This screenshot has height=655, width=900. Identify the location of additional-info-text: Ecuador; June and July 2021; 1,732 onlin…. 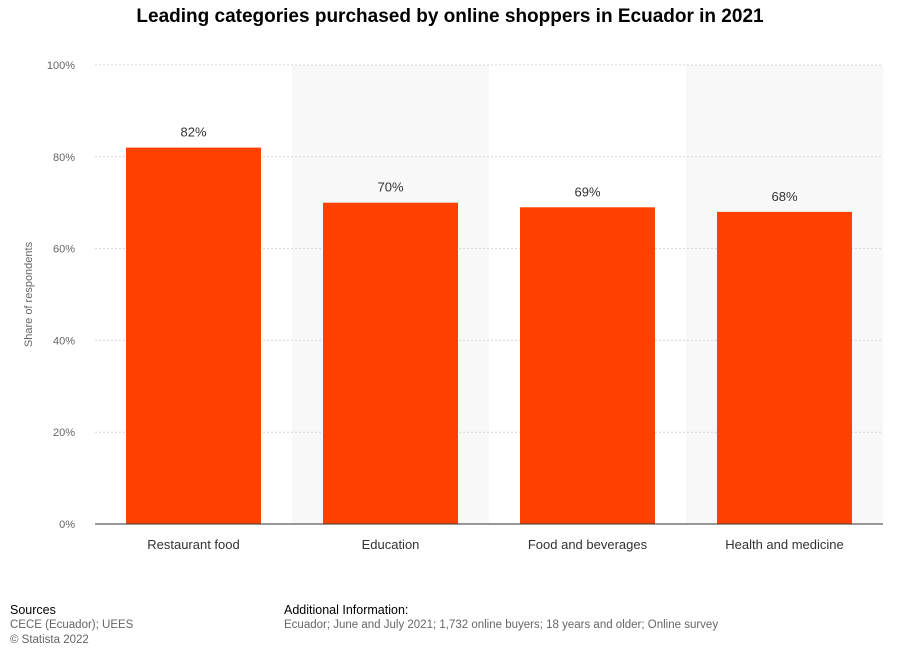
(501, 625).